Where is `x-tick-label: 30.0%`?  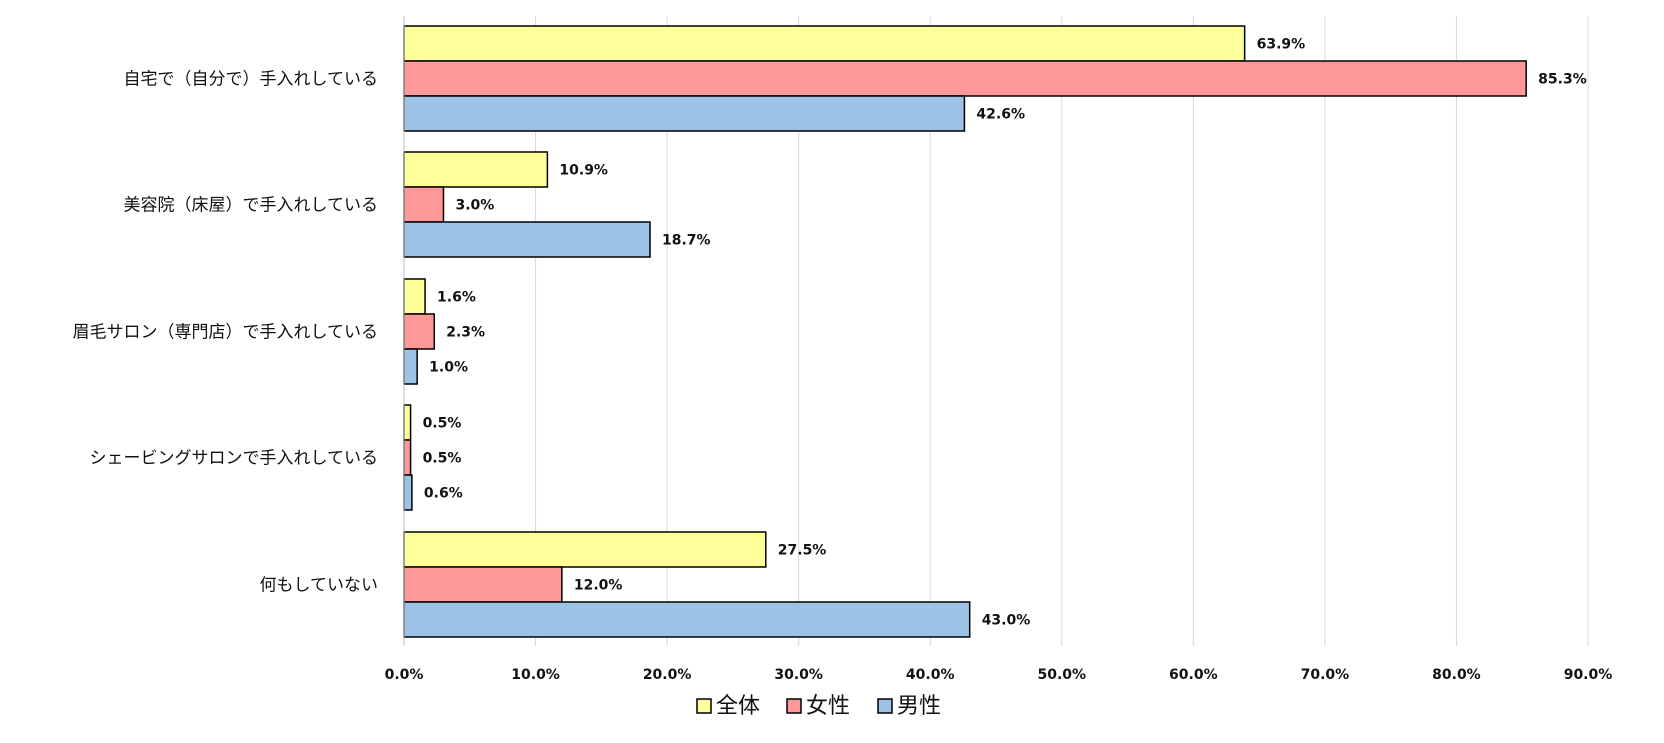
x-tick-label: 30.0% is located at coordinates (798, 675).